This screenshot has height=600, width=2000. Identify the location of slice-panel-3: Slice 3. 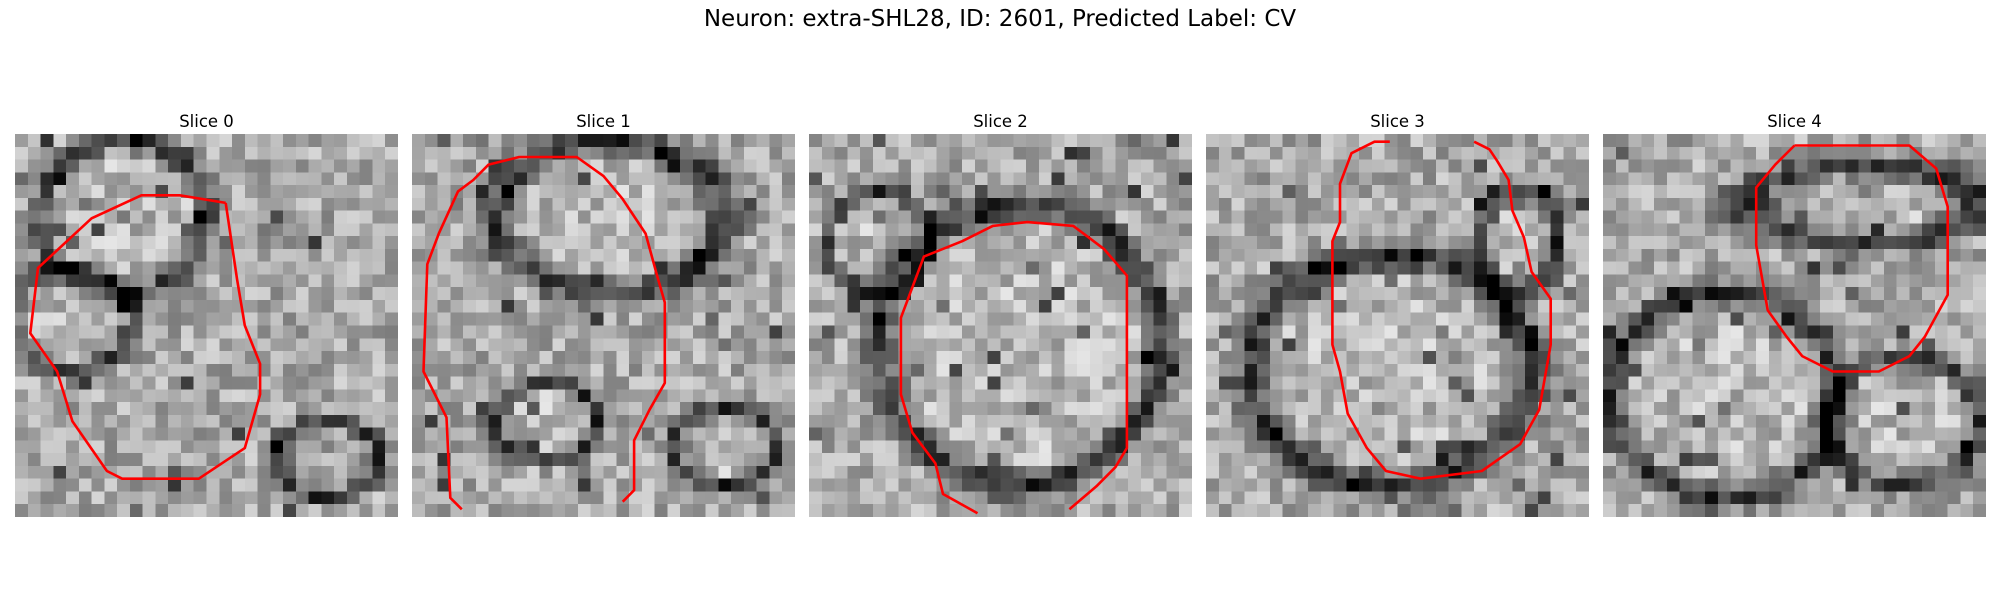
(1397, 313).